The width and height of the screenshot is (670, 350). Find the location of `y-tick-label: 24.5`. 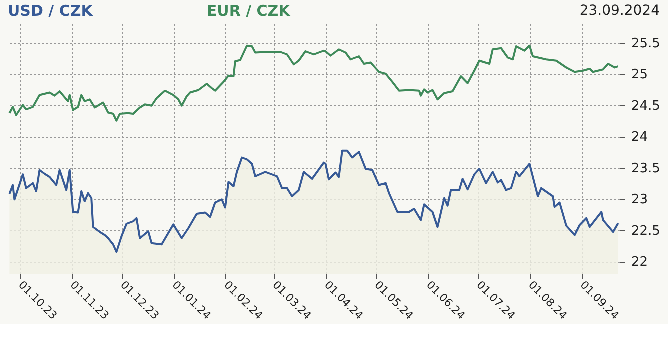

y-tick-label: 24.5 is located at coordinates (646, 106).